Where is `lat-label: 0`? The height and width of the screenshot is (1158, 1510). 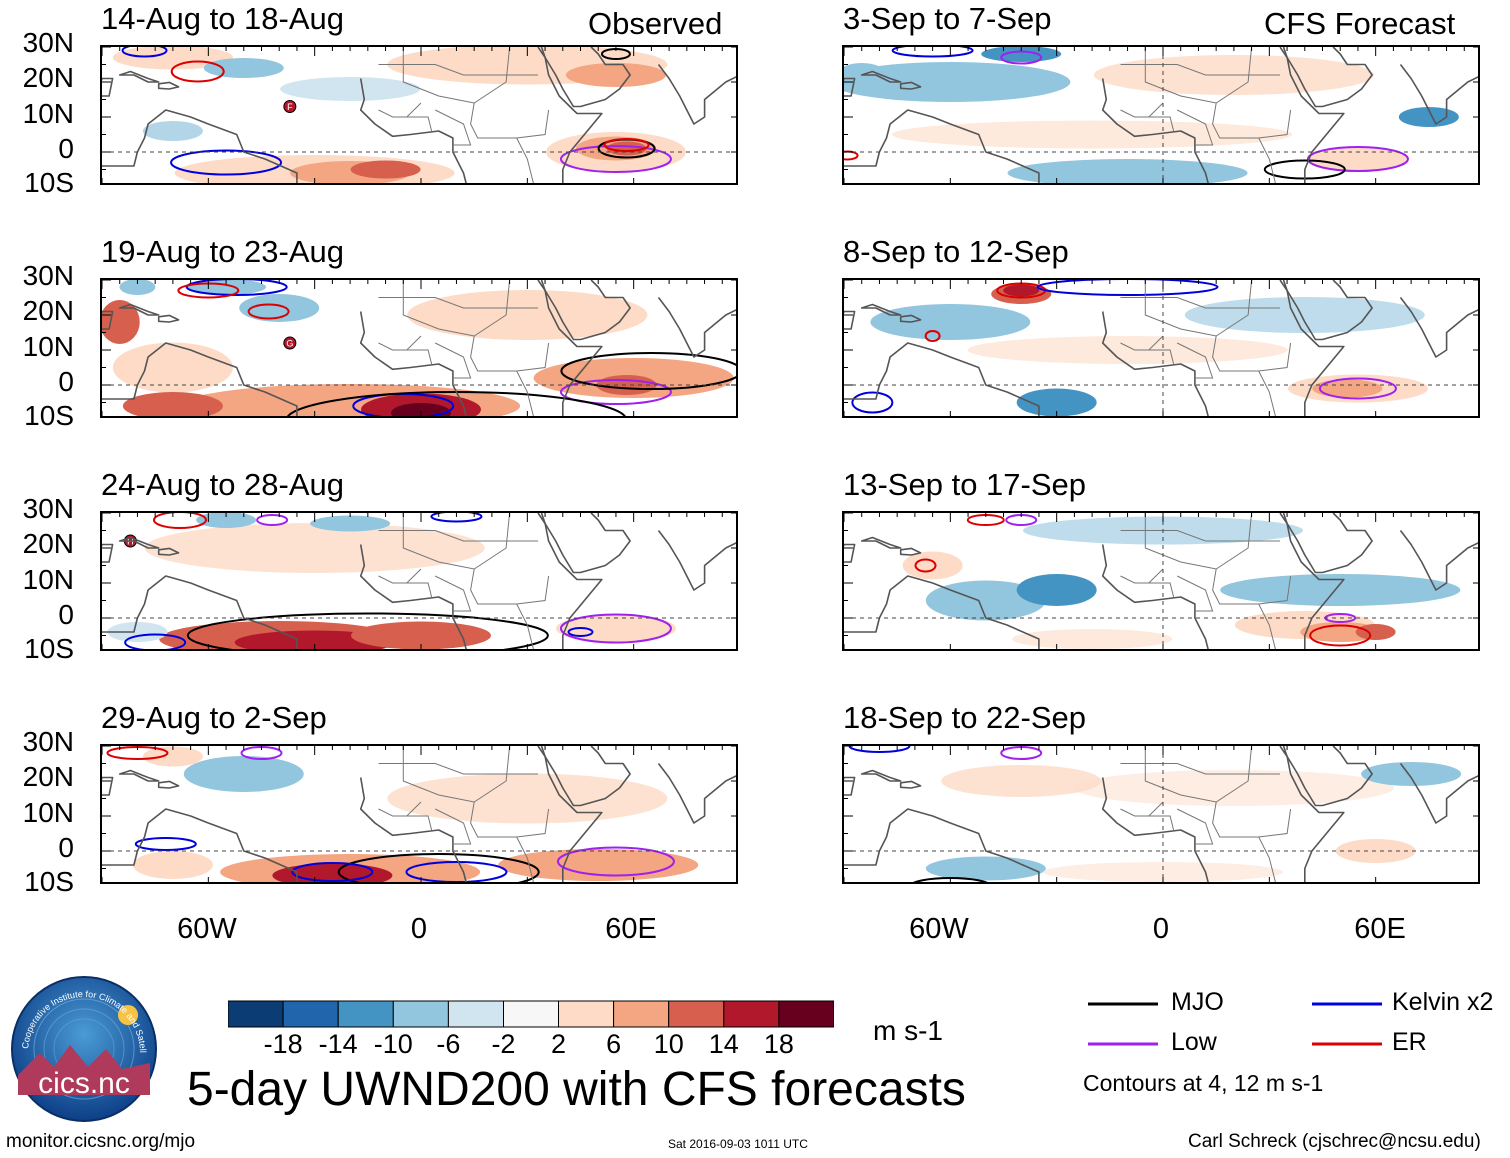
lat-label: 0 is located at coordinates (66, 614).